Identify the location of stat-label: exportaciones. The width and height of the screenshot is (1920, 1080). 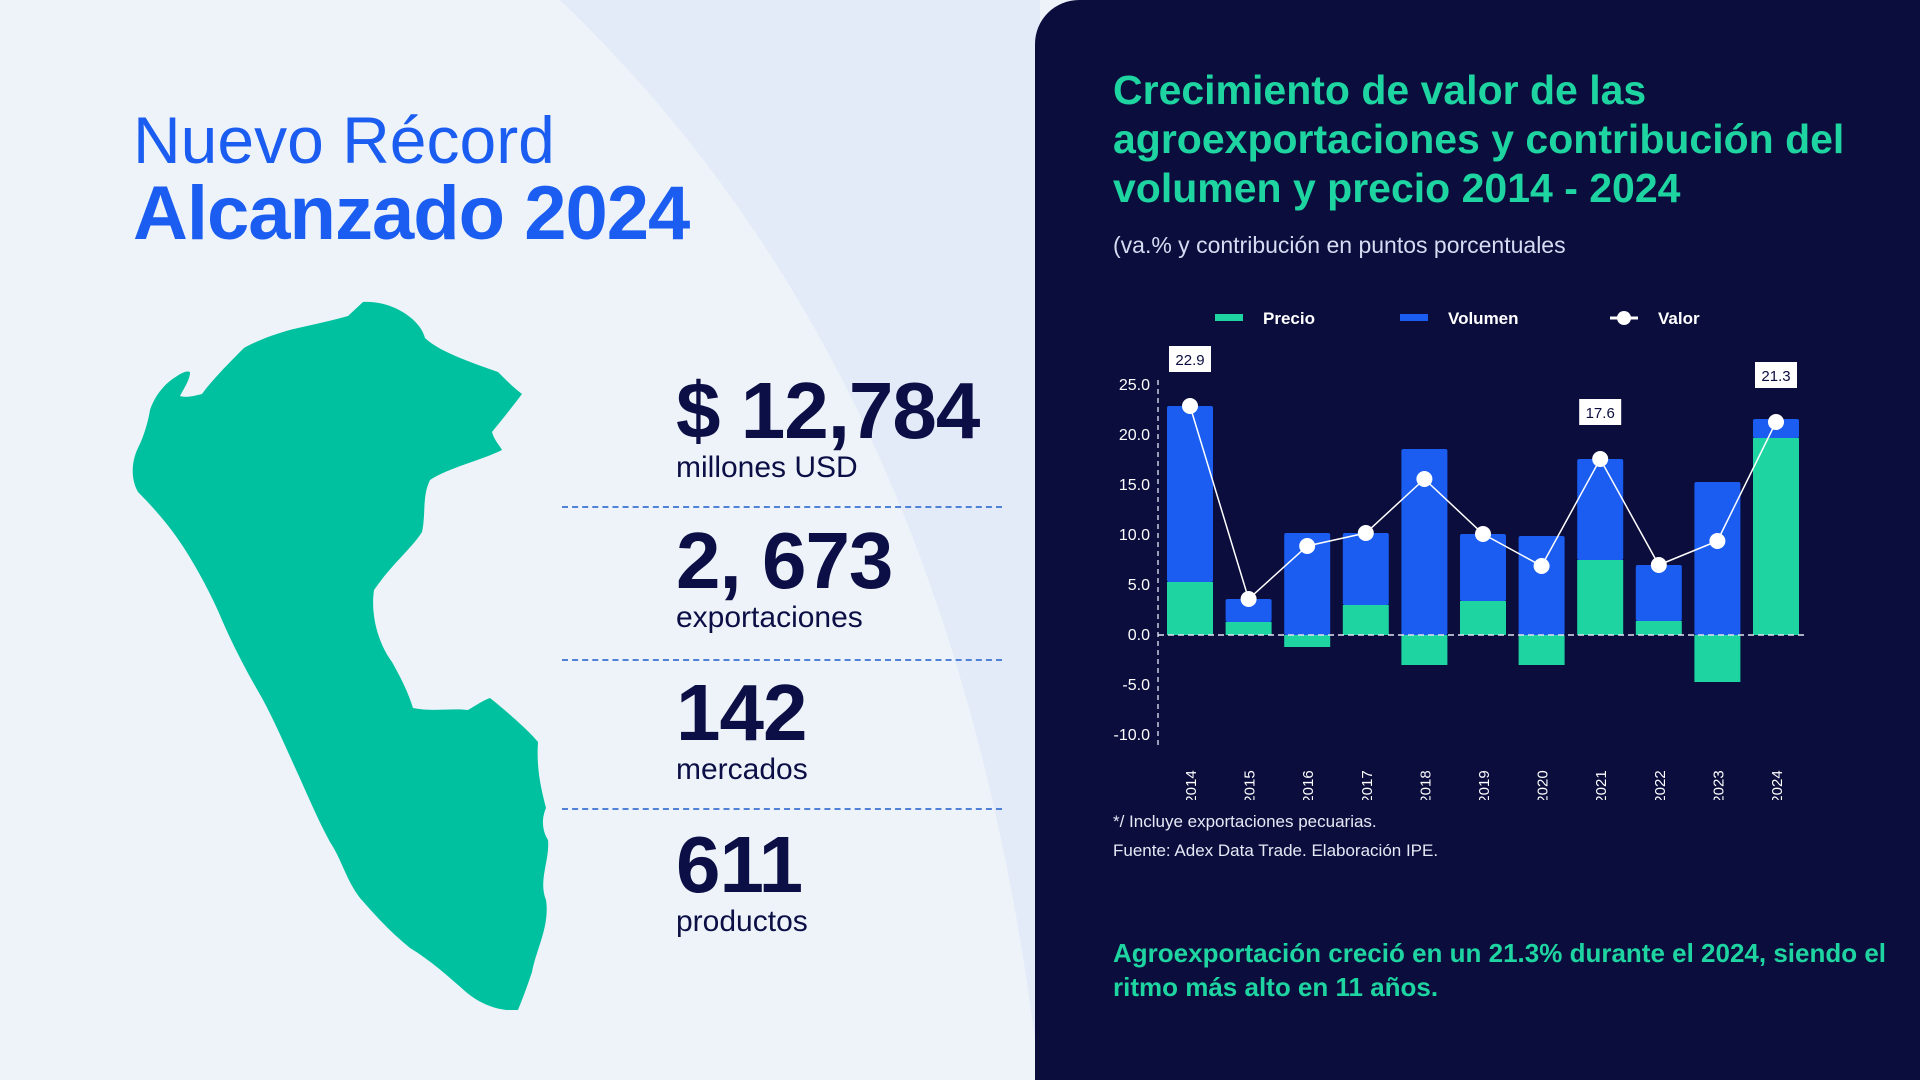
(769, 617).